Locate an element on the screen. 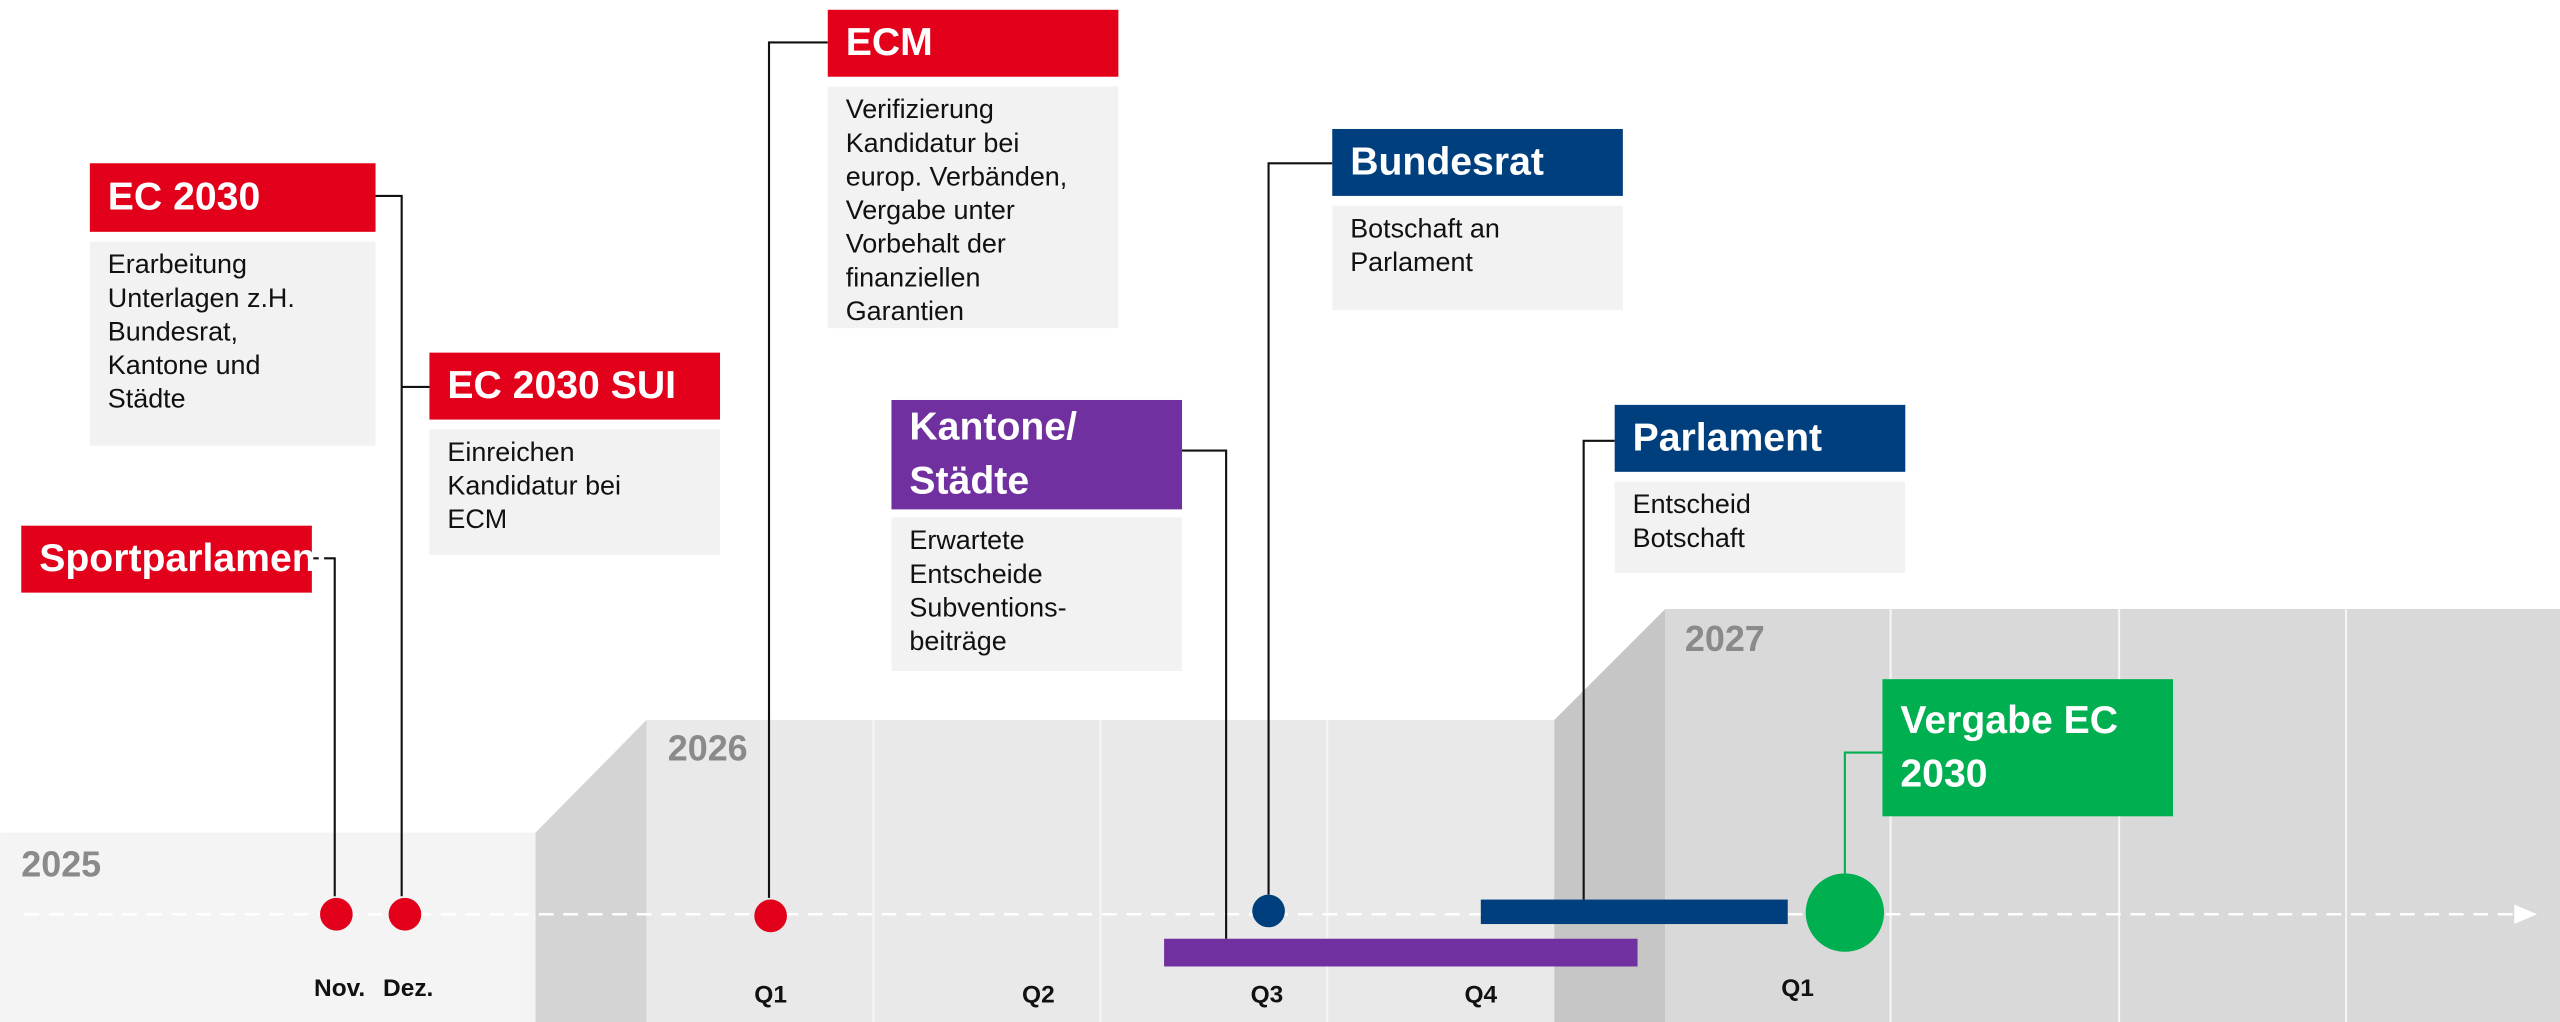  kantone-bar is located at coordinates (1401, 952).